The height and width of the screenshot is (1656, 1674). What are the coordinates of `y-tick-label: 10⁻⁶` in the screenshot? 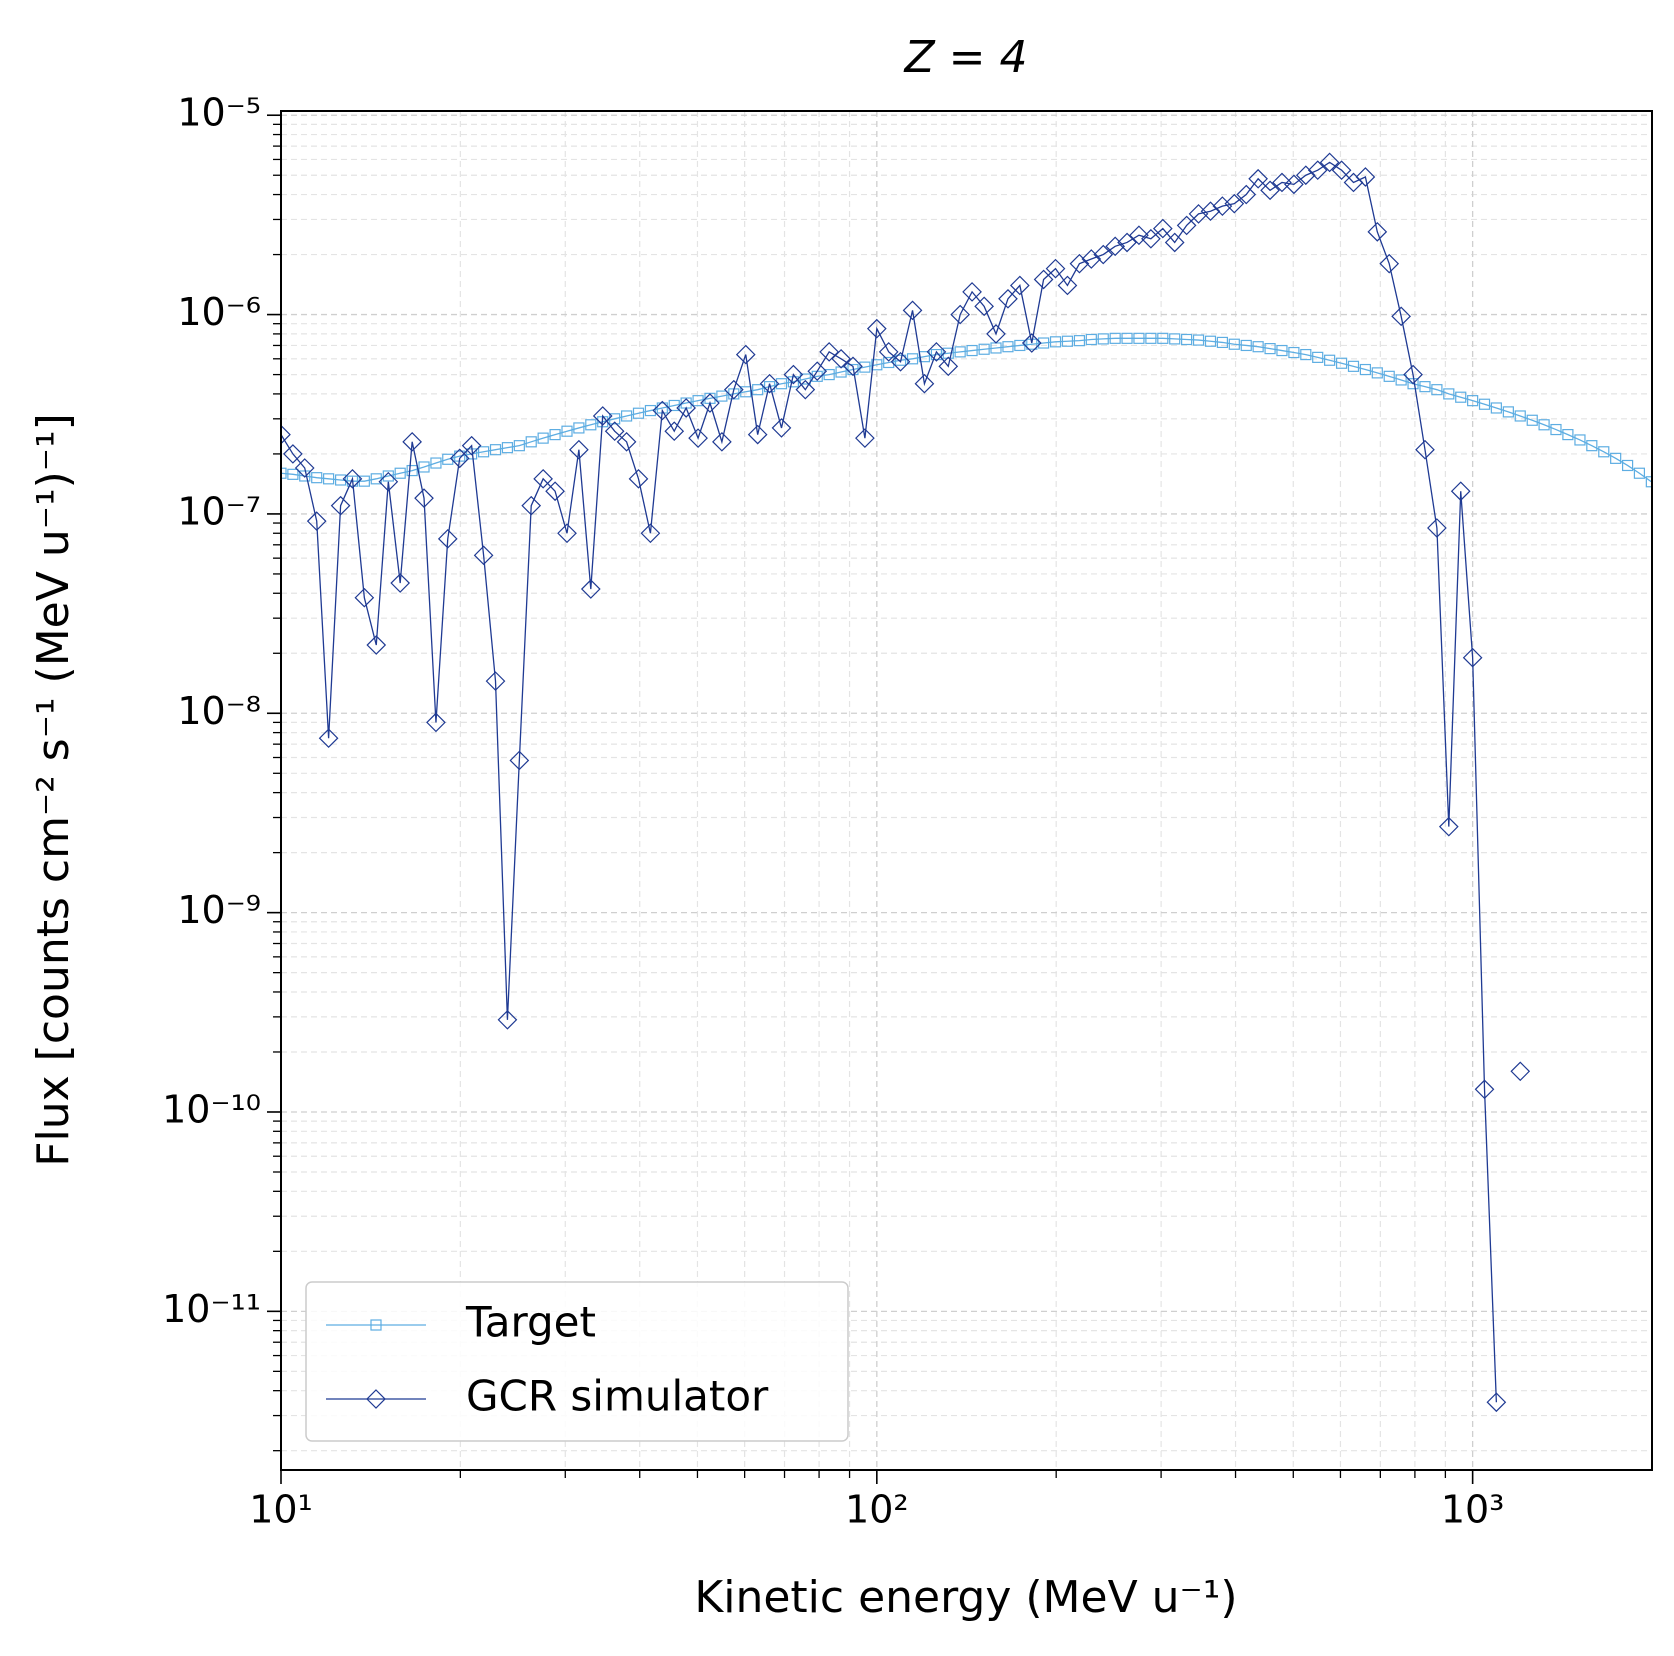 It's located at (219, 312).